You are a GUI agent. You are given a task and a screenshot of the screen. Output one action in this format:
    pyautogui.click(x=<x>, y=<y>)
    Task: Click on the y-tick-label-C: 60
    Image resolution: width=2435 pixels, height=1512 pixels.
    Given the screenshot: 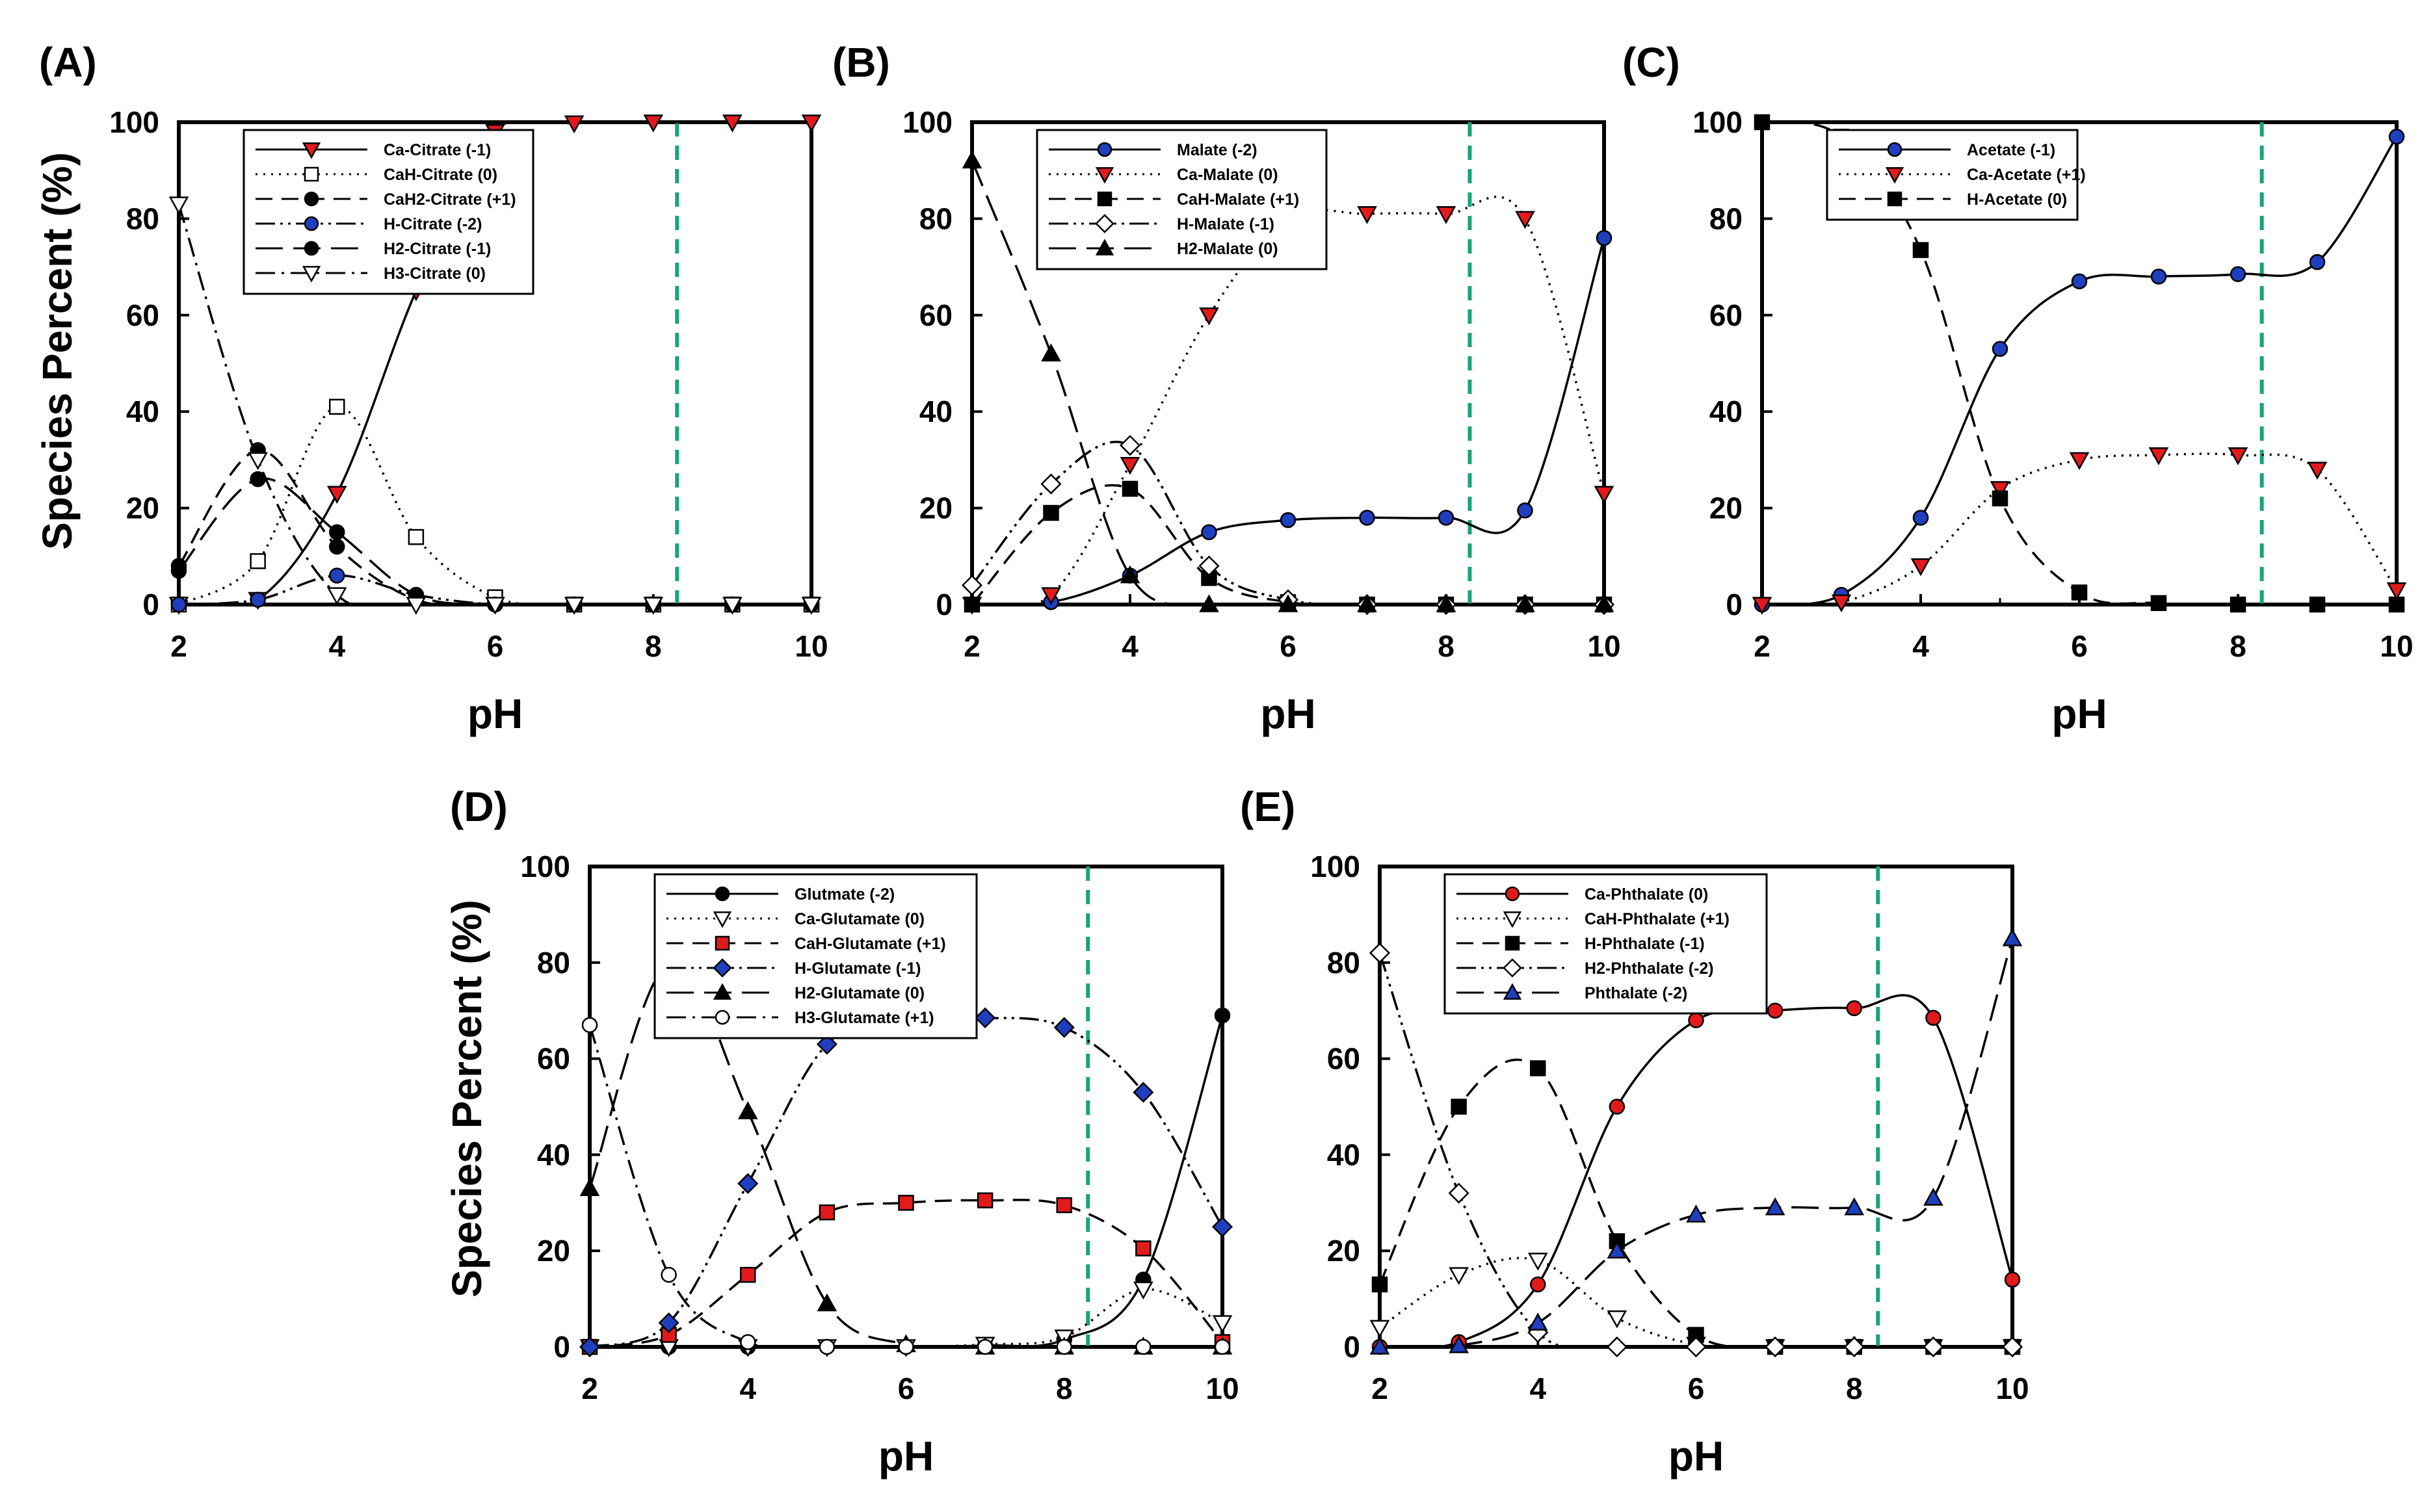 What is the action you would take?
    pyautogui.click(x=1726, y=315)
    